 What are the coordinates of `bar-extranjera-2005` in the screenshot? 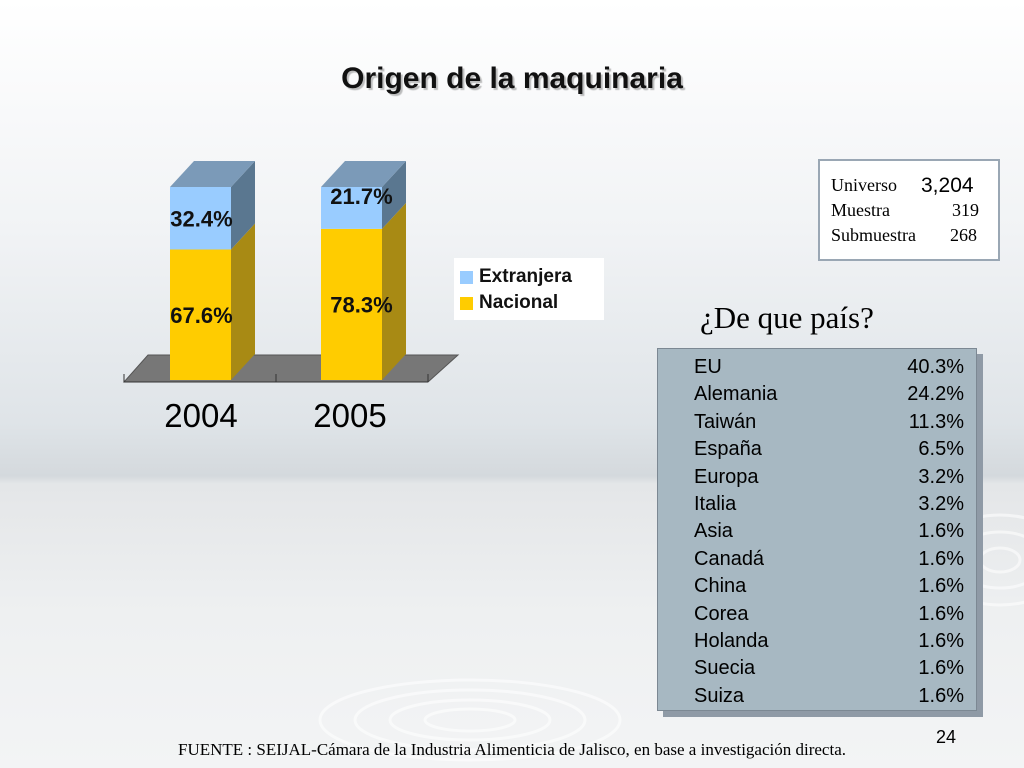 It's located at (351, 208).